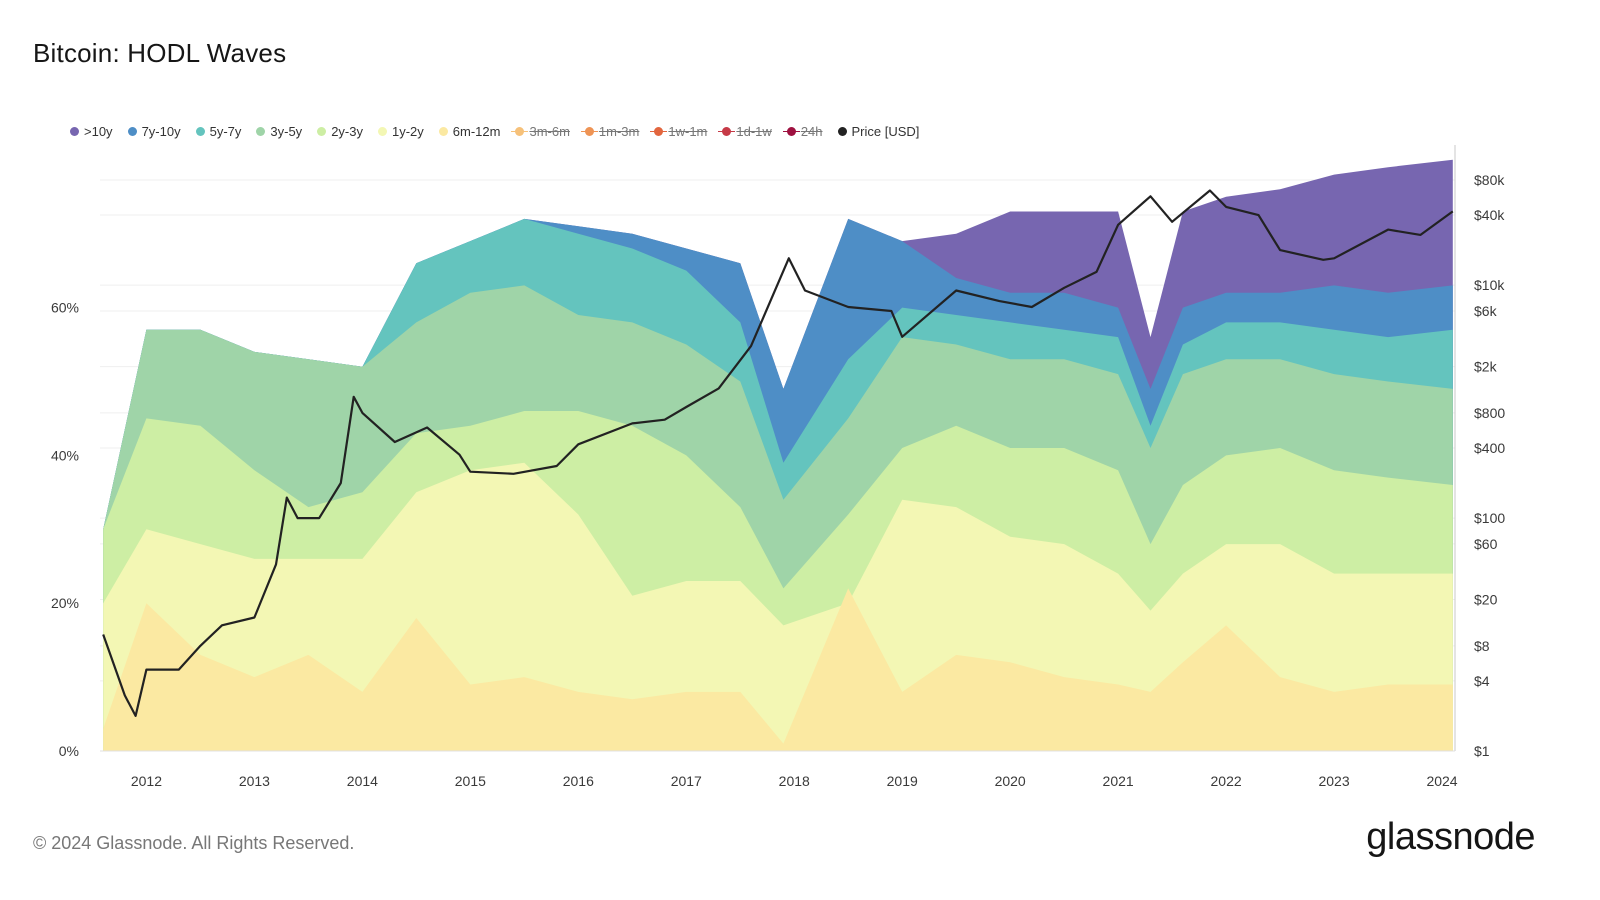 The width and height of the screenshot is (1600, 900). What do you see at coordinates (794, 781) in the screenshot?
I see `x-tick-label: 2018` at bounding box center [794, 781].